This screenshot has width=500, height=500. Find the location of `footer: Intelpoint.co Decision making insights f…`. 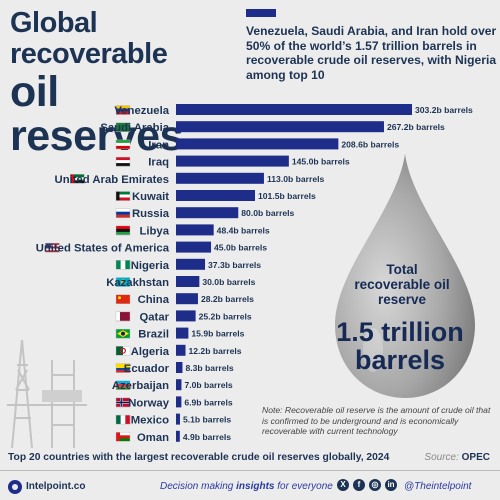

footer: Intelpoint.co Decision making insights f… is located at coordinates (250, 485).